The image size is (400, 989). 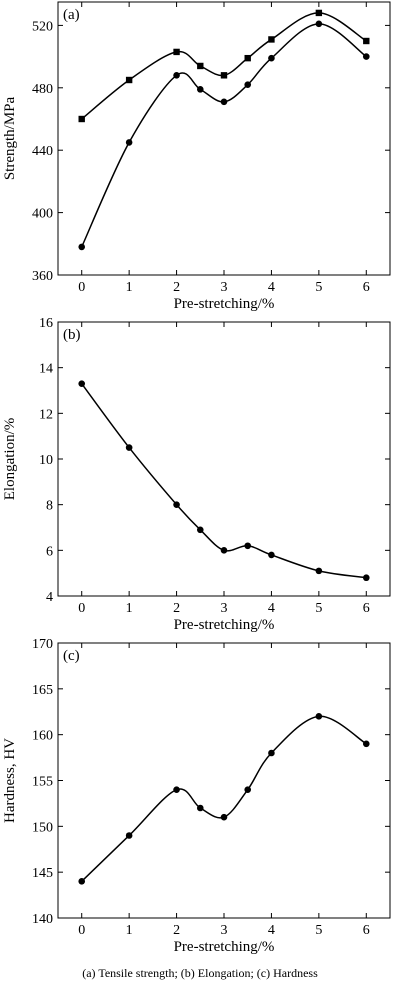 What do you see at coordinates (271, 930) in the screenshot?
I see `panel-3-x-tick-label: 4` at bounding box center [271, 930].